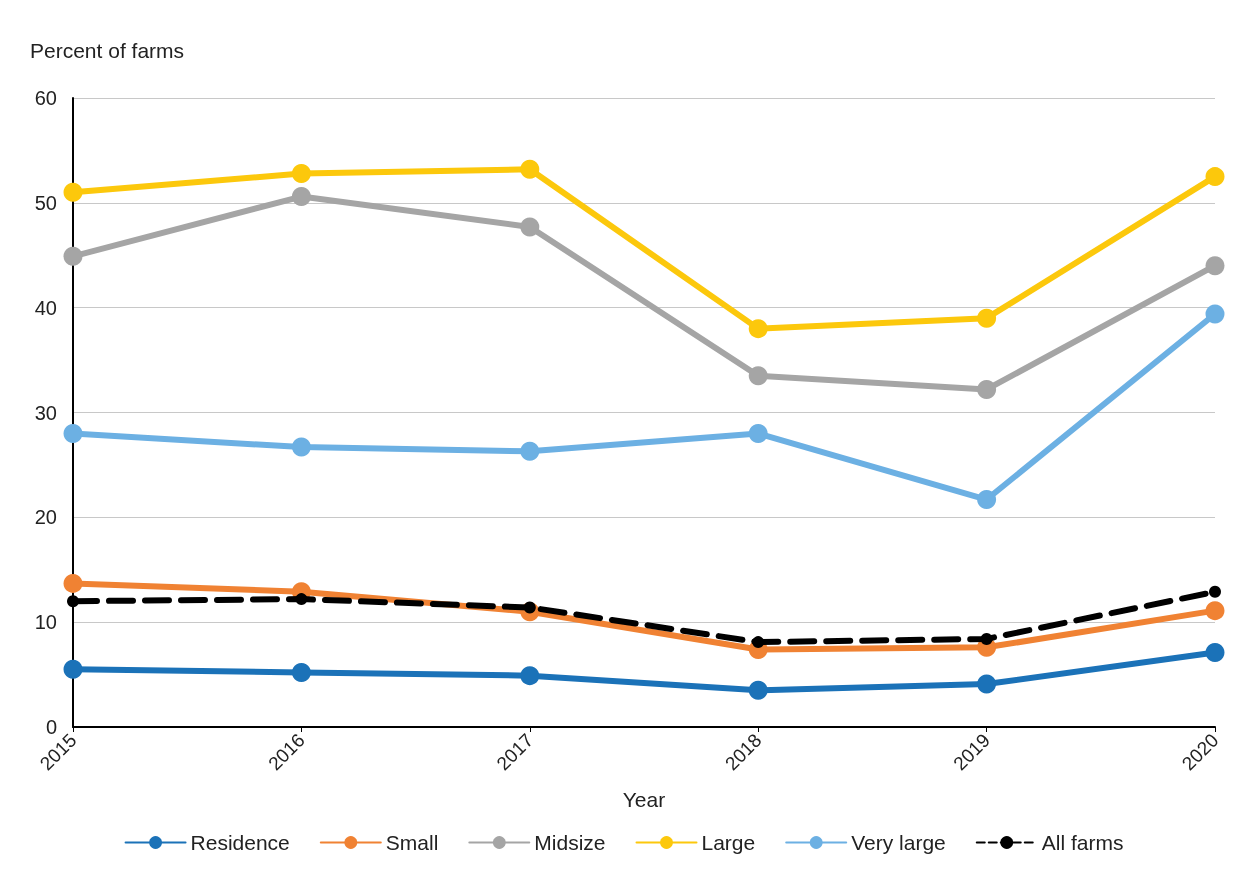  Describe the element at coordinates (728, 842) in the screenshot. I see `legend-label: Large` at that location.